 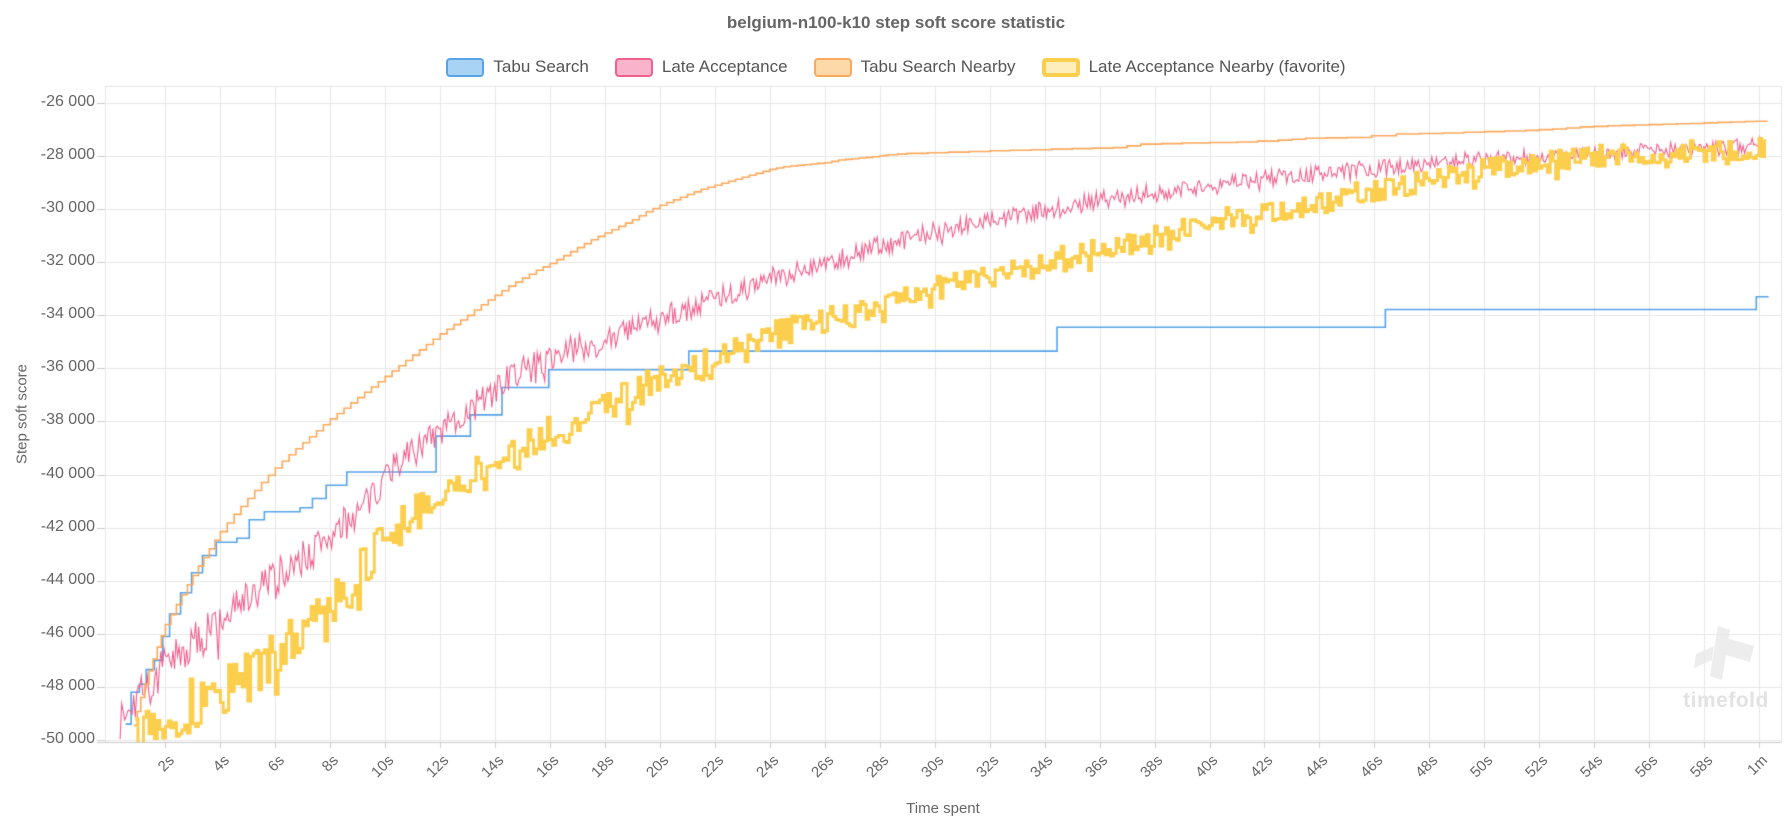 I want to click on x-tick-label: 30s, so click(x=932, y=767).